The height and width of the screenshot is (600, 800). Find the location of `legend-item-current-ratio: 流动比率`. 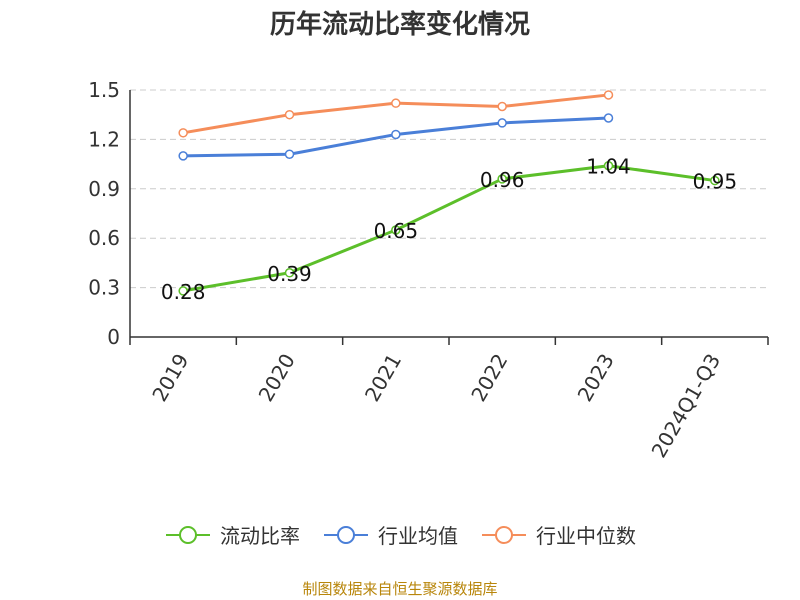

legend-item-current-ratio: 流动比率 is located at coordinates (232, 534).